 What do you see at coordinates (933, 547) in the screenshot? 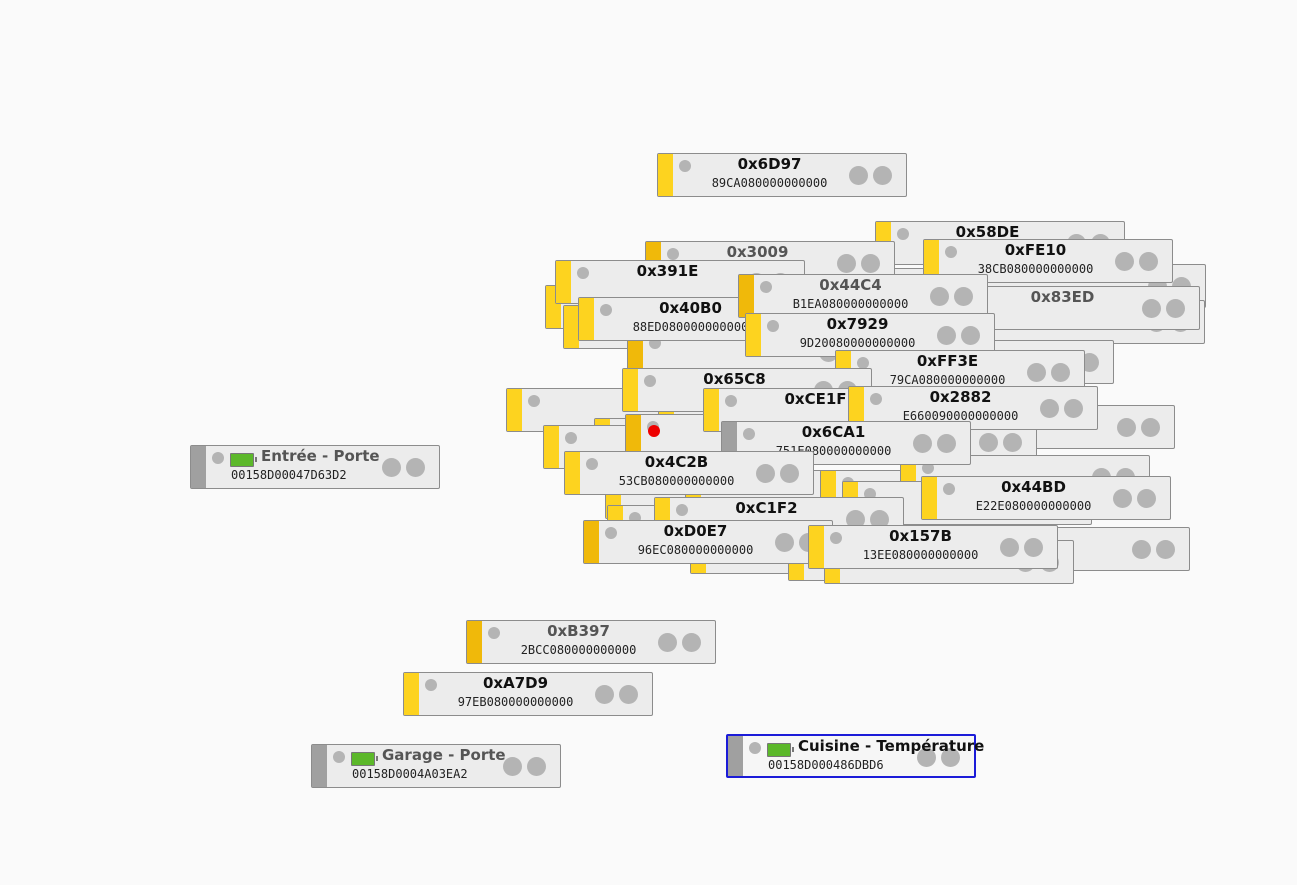
I see `node-card: 0x157B 13EE080000000000` at bounding box center [933, 547].